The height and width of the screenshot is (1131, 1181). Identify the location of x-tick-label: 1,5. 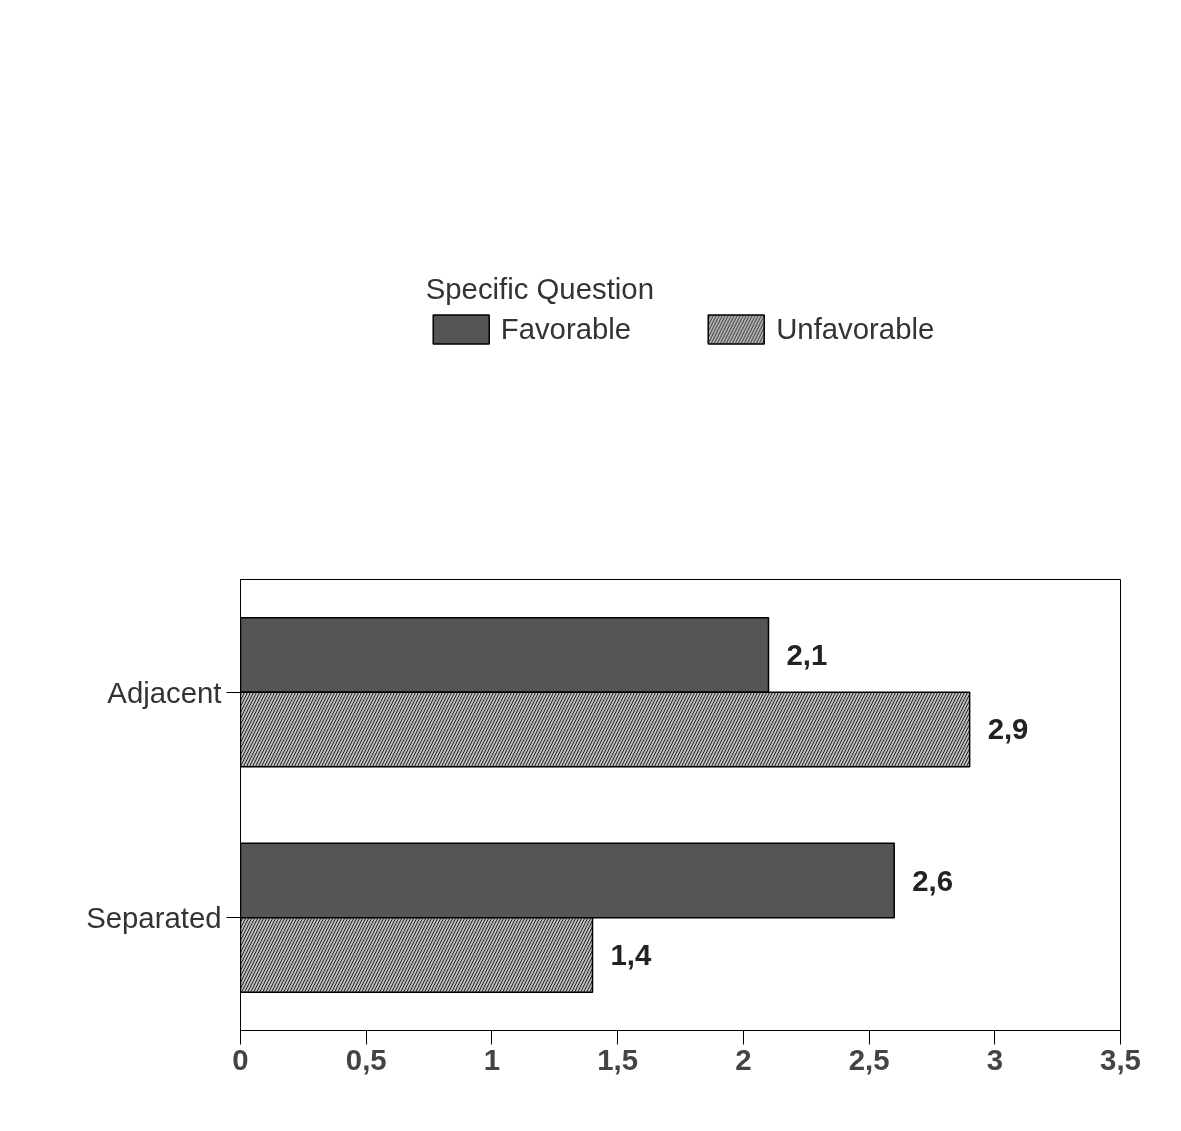
(618, 1059).